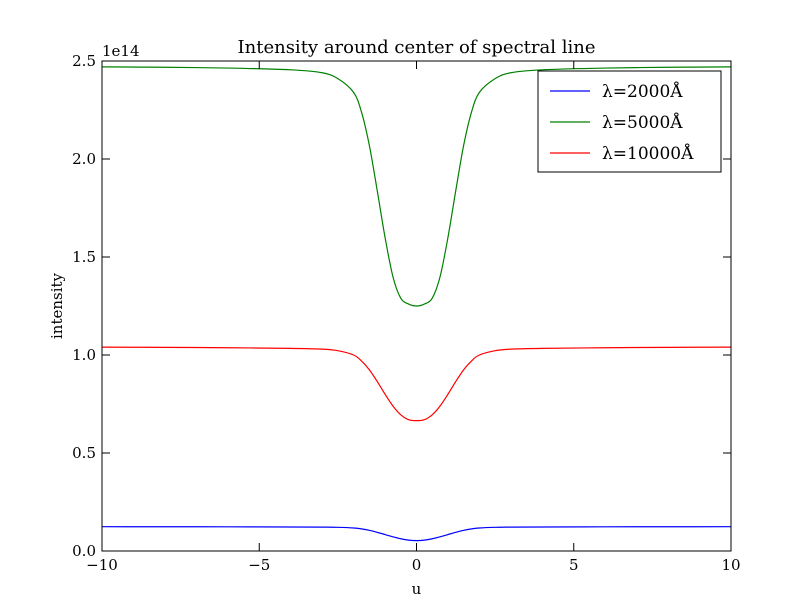 The height and width of the screenshot is (612, 812). I want to click on x-tick-labels: −10 −5 0 5 10, so click(413, 565).